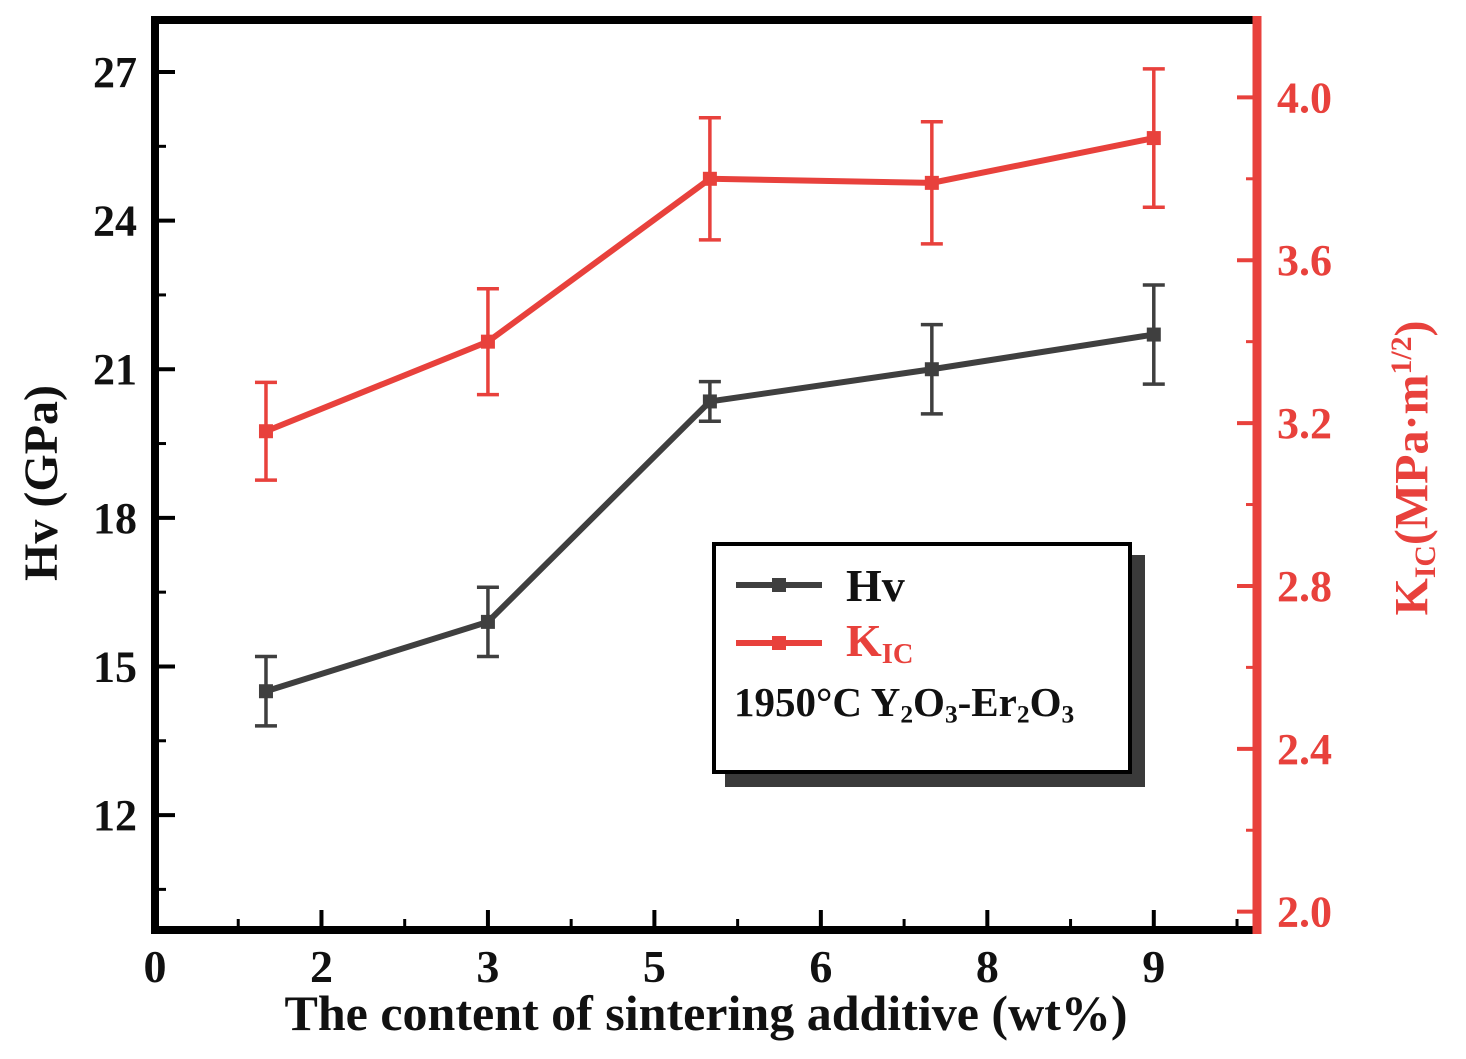 This screenshot has width=1466, height=1059. I want to click on right-tick-label: 2.0, so click(1304, 912).